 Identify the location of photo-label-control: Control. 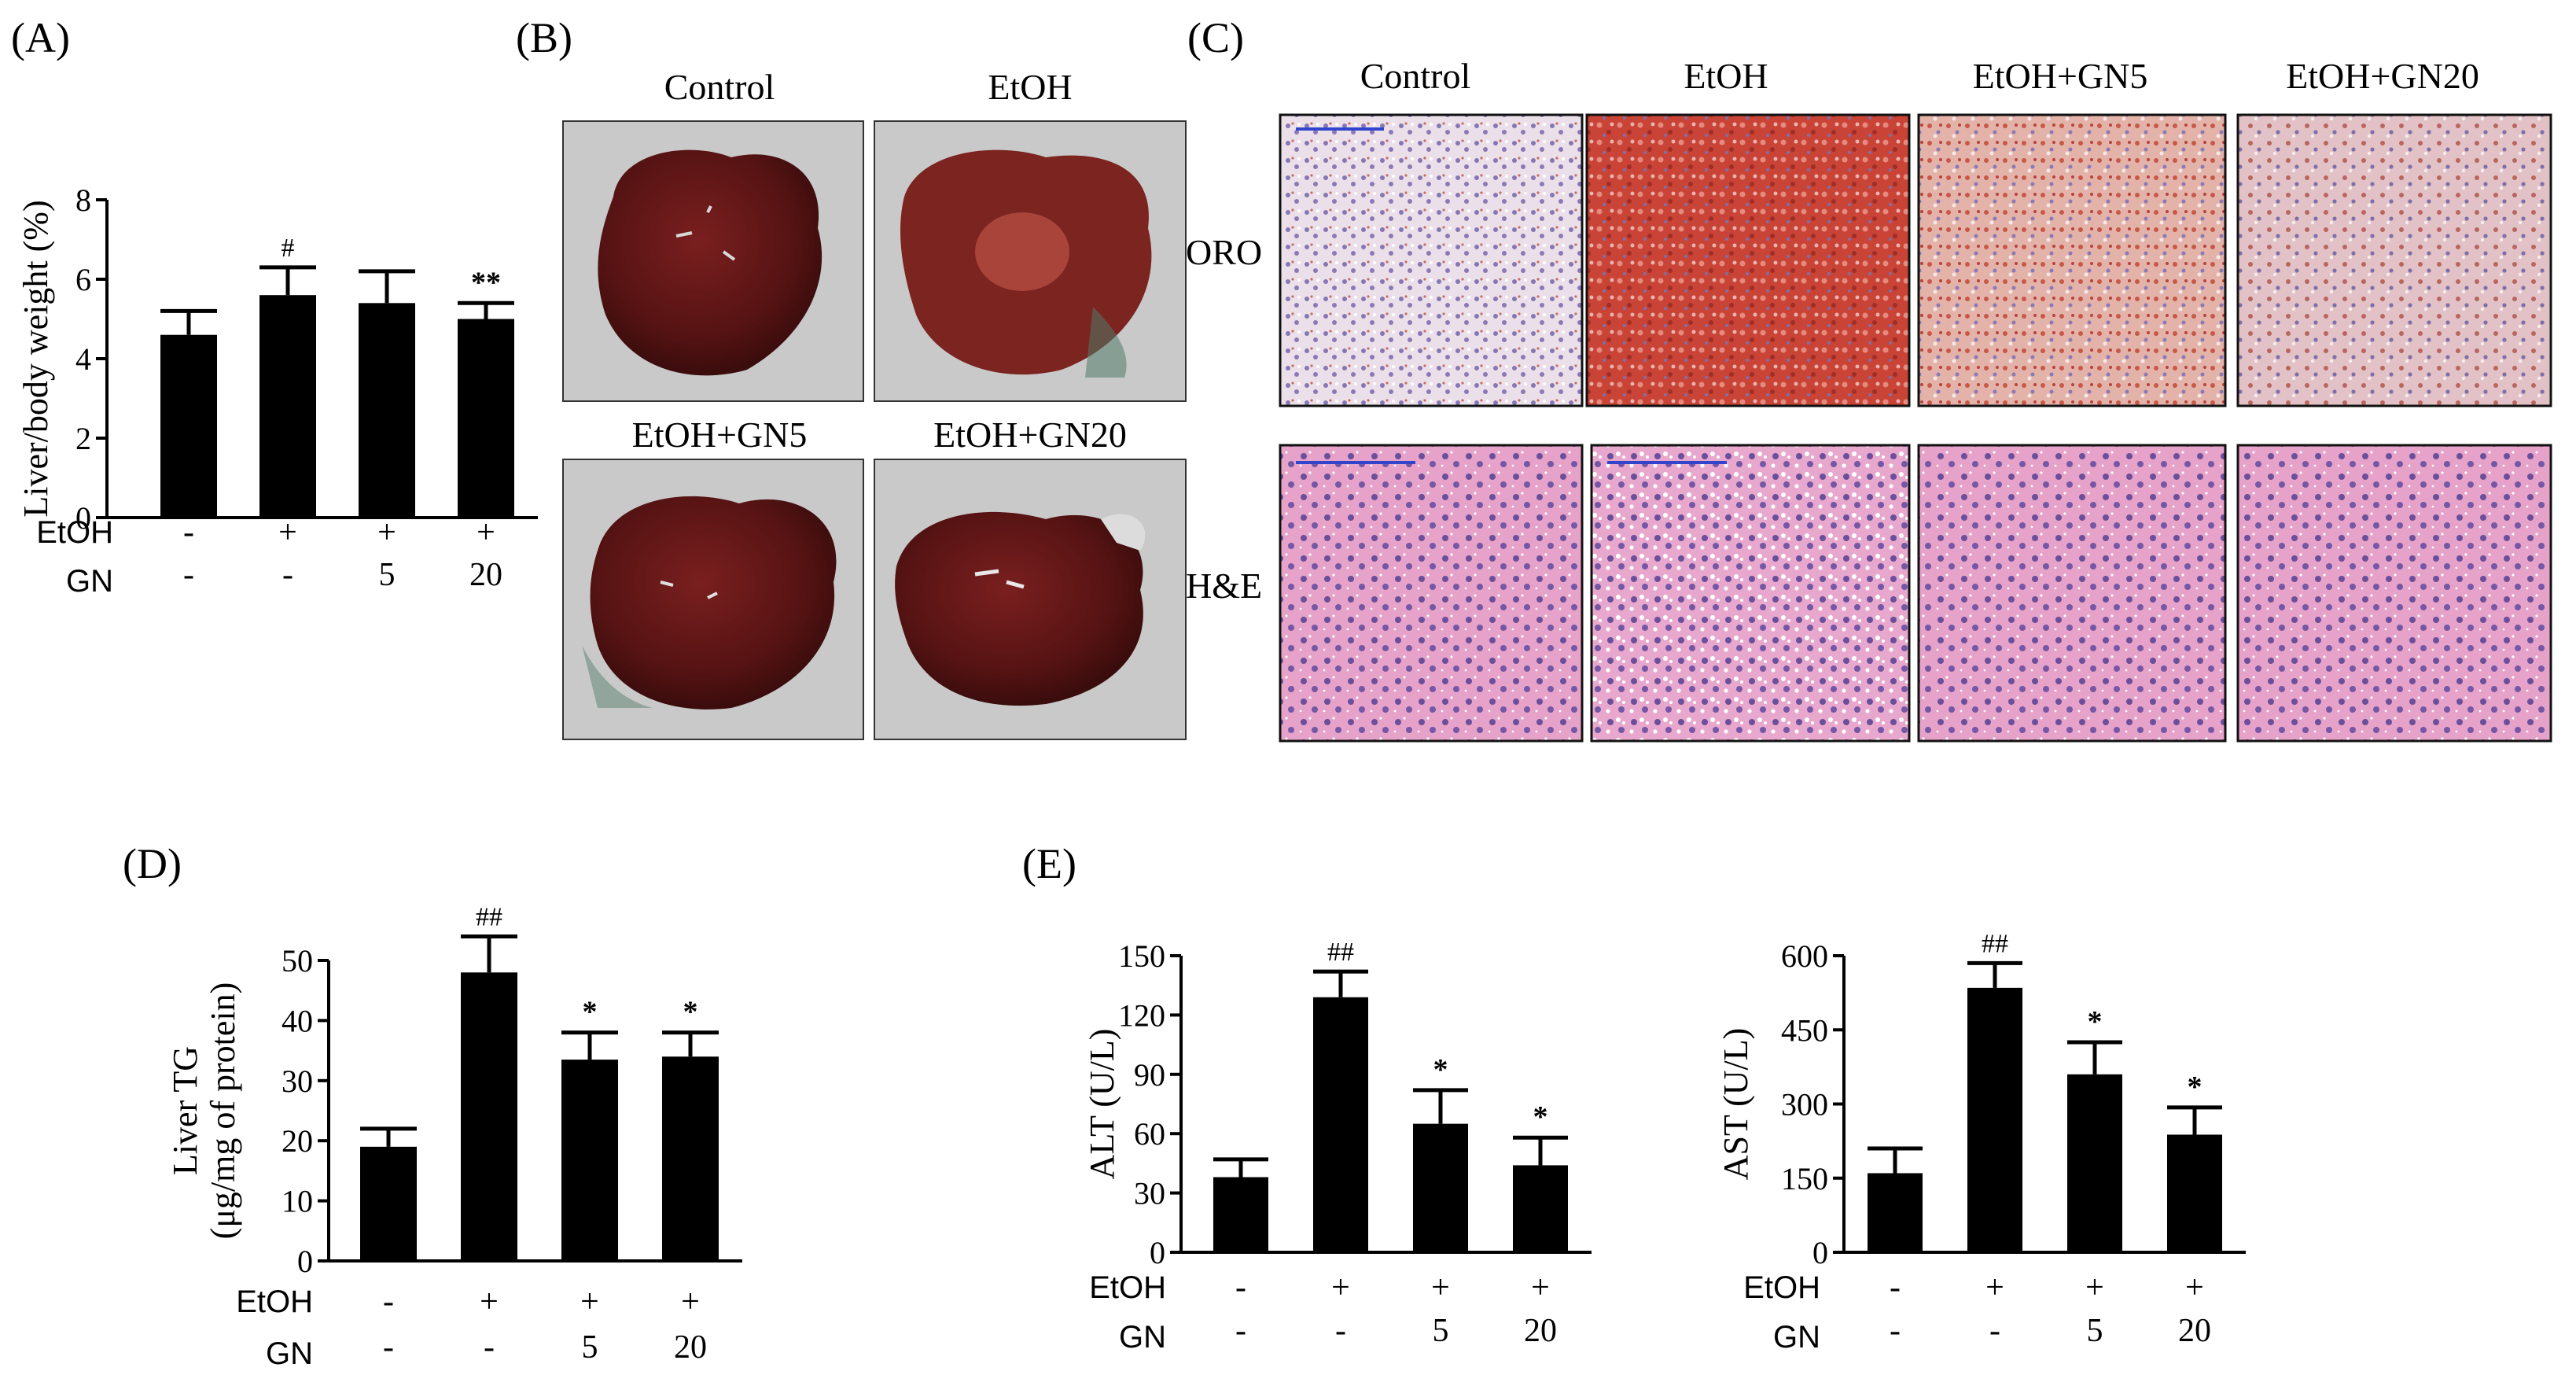
(719, 87).